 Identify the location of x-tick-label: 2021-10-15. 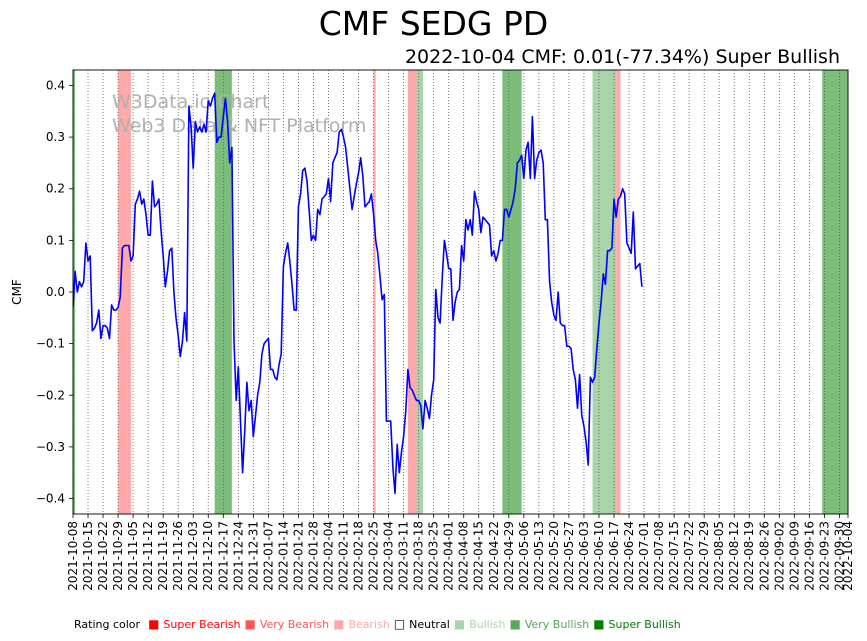
(88, 556).